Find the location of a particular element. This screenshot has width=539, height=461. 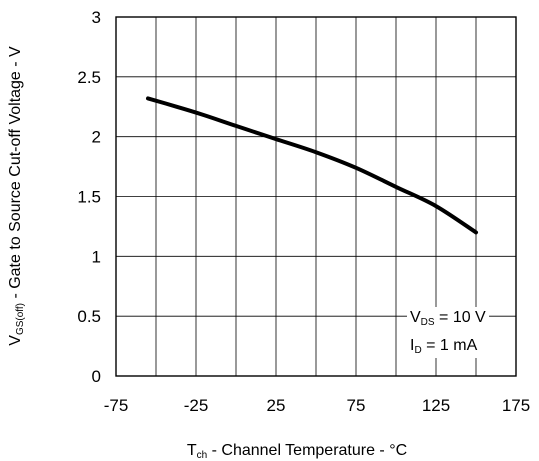

y-tick-label: 1.5 is located at coordinates (89, 197).